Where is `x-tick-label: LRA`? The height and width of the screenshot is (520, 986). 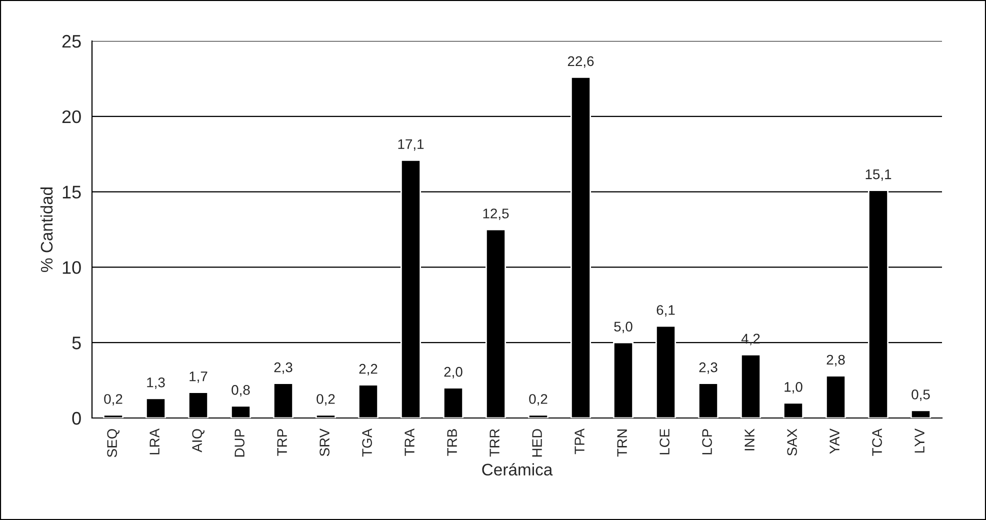
x-tick-label: LRA is located at coordinates (155, 441).